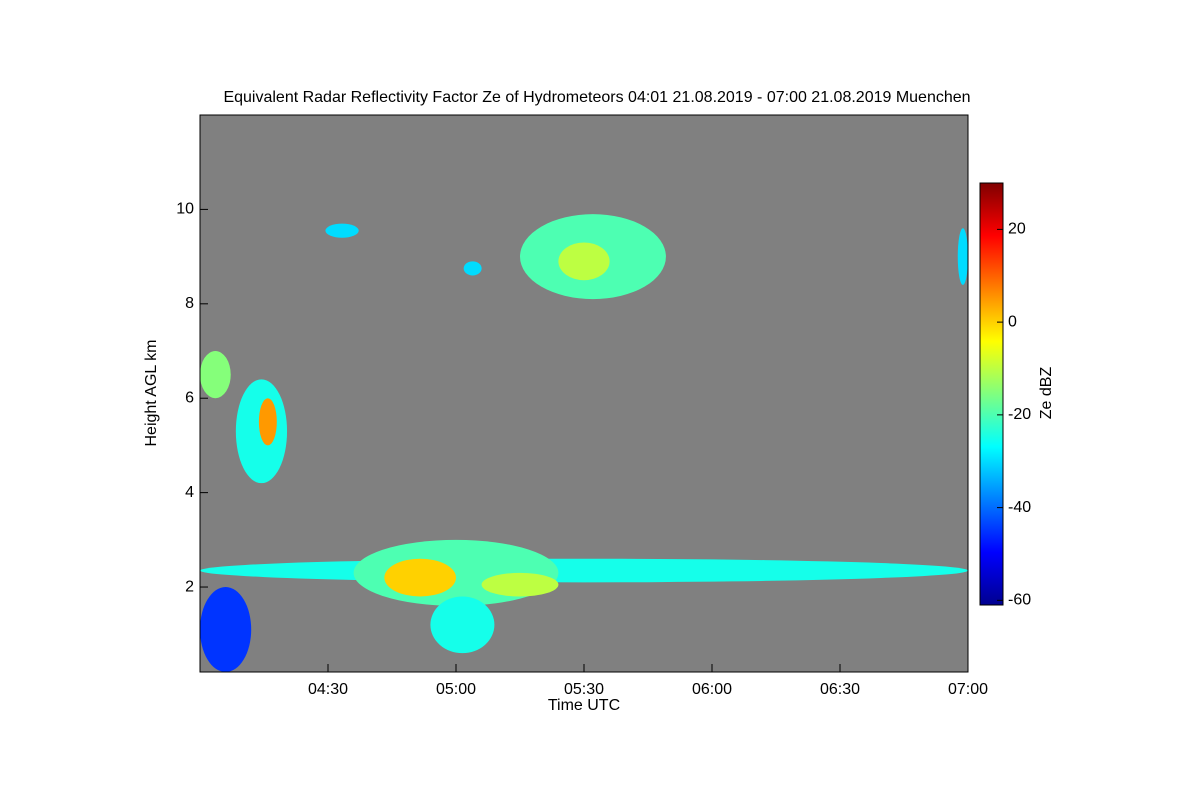 This screenshot has width=1200, height=800. What do you see at coordinates (1019, 507) in the screenshot?
I see `colorbar-tick-label: -40` at bounding box center [1019, 507].